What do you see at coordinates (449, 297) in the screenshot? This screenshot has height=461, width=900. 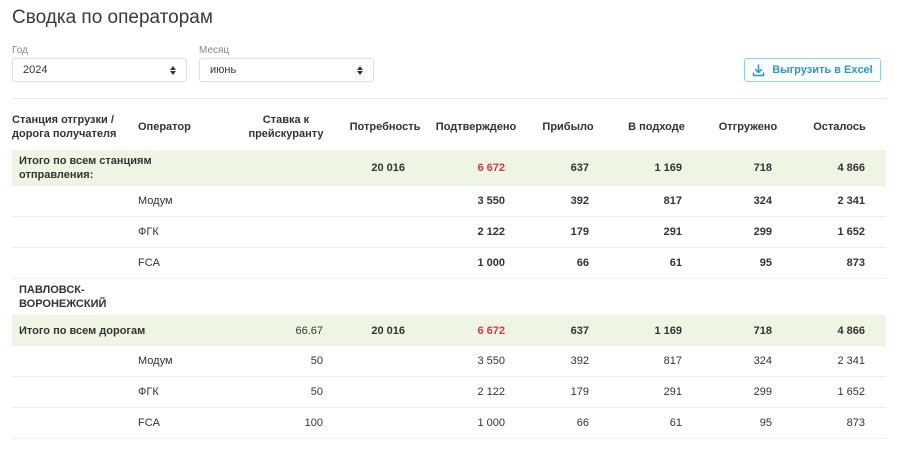 I see `station-row: ПАВЛОВСК-ВОРОНЕЖСКИЙ` at bounding box center [449, 297].